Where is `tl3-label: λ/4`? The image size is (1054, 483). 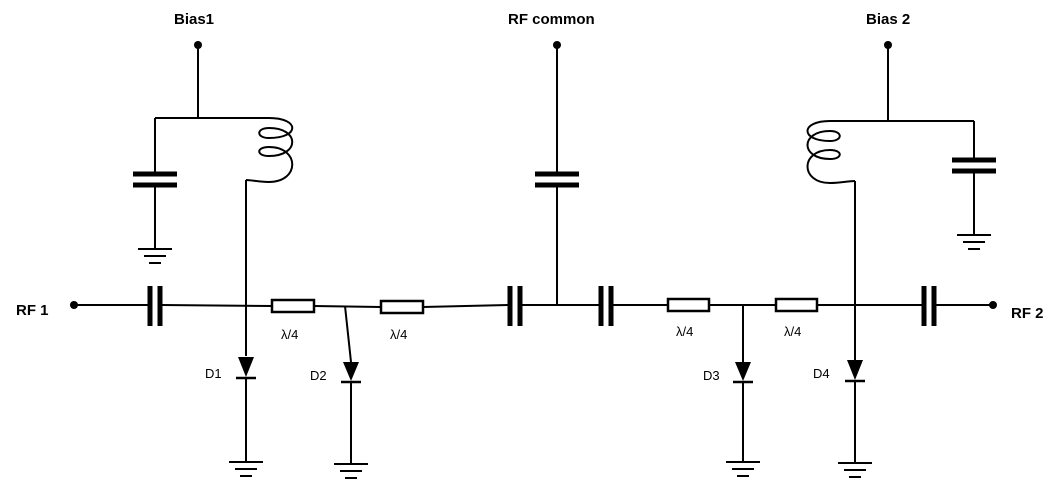
tl3-label: λ/4 is located at coordinates (684, 331).